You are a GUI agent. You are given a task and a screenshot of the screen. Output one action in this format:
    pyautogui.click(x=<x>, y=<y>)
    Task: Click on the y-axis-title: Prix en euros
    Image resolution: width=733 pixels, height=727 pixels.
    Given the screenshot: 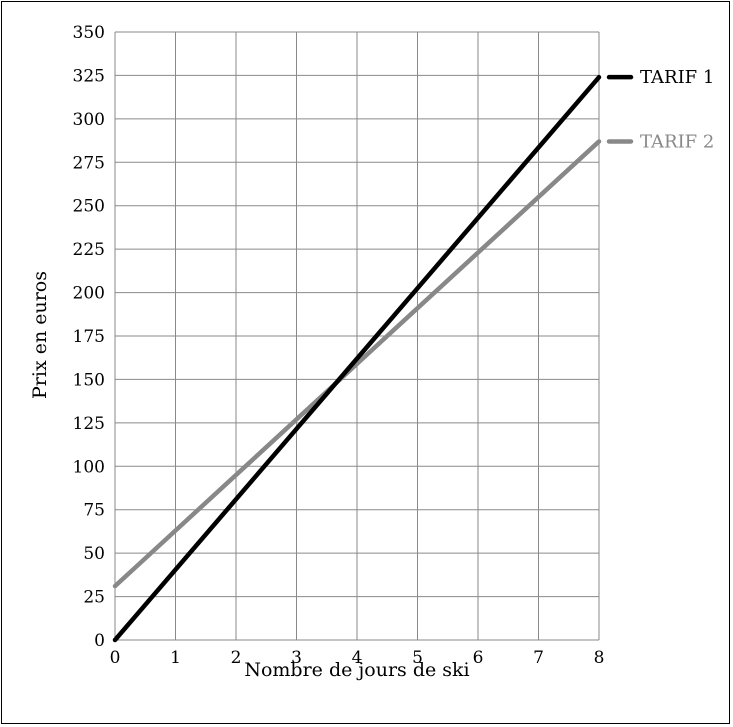 What is the action you would take?
    pyautogui.click(x=40, y=335)
    